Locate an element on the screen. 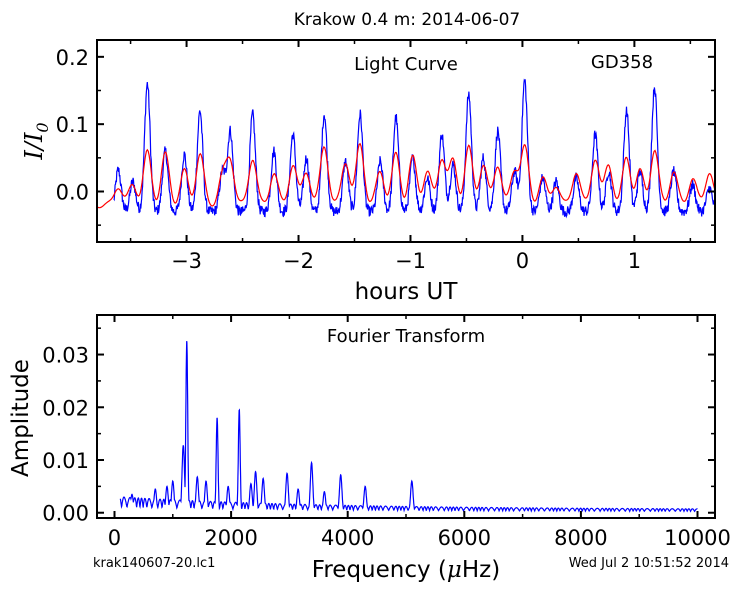  fourier-y-axis-label: Amplitude is located at coordinates (21, 418).